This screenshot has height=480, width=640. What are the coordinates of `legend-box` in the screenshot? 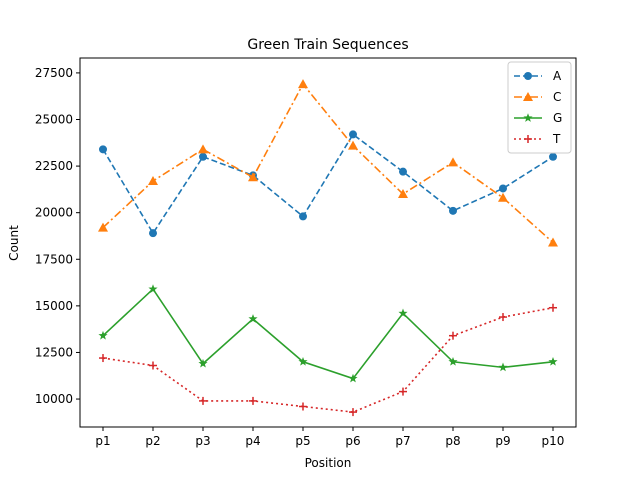 It's located at (539, 107).